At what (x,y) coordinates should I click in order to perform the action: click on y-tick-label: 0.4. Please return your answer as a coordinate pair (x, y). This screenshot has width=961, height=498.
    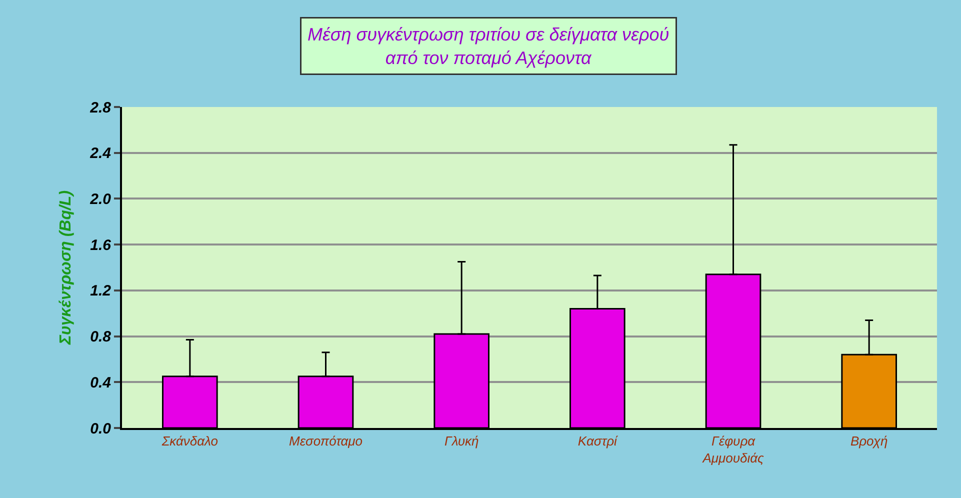
    Looking at the image, I should click on (101, 383).